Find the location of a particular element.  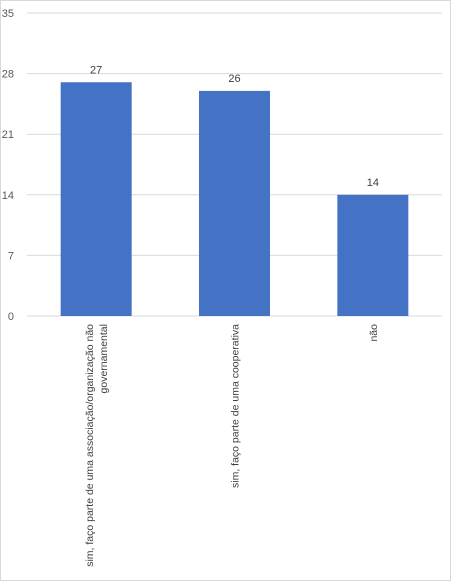

y-tick-label-4: 28 is located at coordinates (8, 75).